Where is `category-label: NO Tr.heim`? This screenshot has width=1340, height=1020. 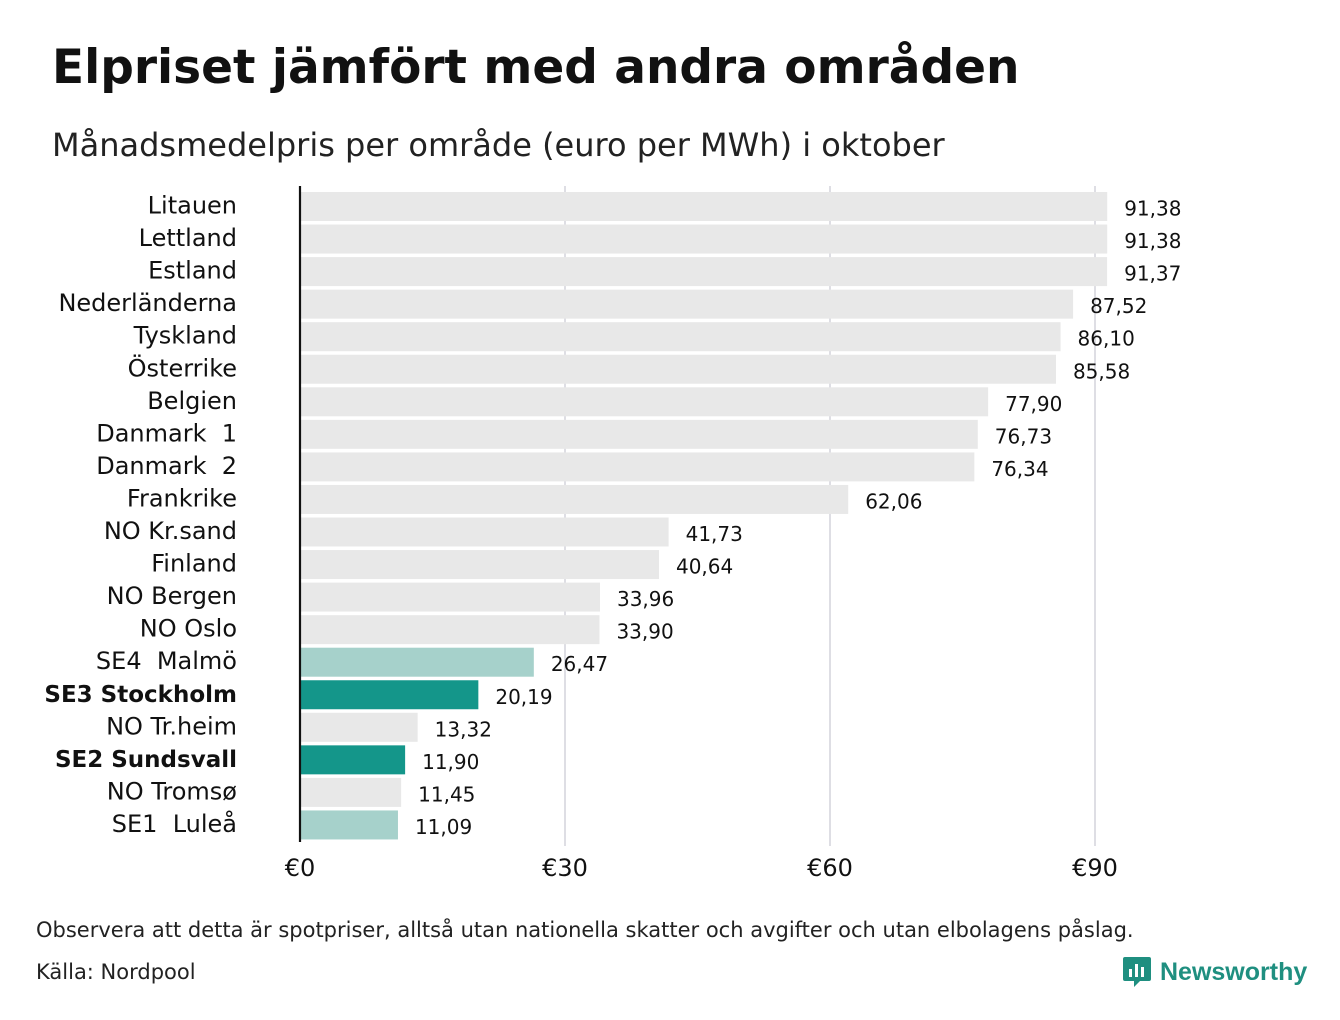 category-label: NO Tr.heim is located at coordinates (171, 726).